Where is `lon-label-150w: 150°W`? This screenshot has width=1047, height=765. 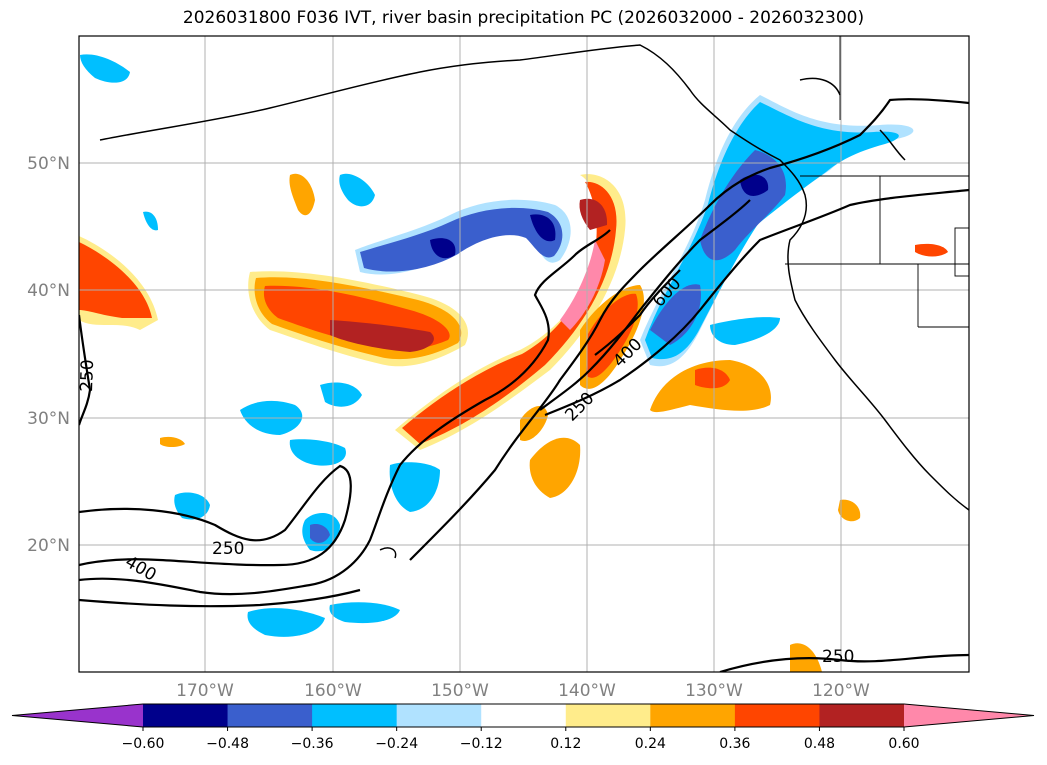
lon-label-150w: 150°W is located at coordinates (460, 691).